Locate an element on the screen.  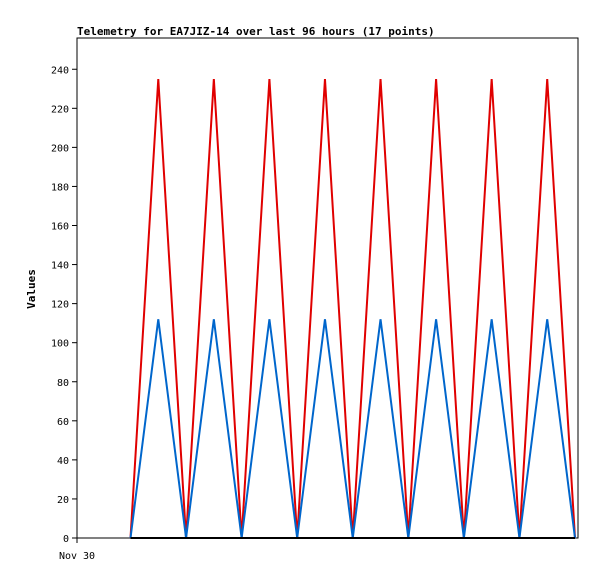
y-axis: 0 20 40 60 80 100 120 140 160 180 200 220 240 is located at coordinates (64, 305).